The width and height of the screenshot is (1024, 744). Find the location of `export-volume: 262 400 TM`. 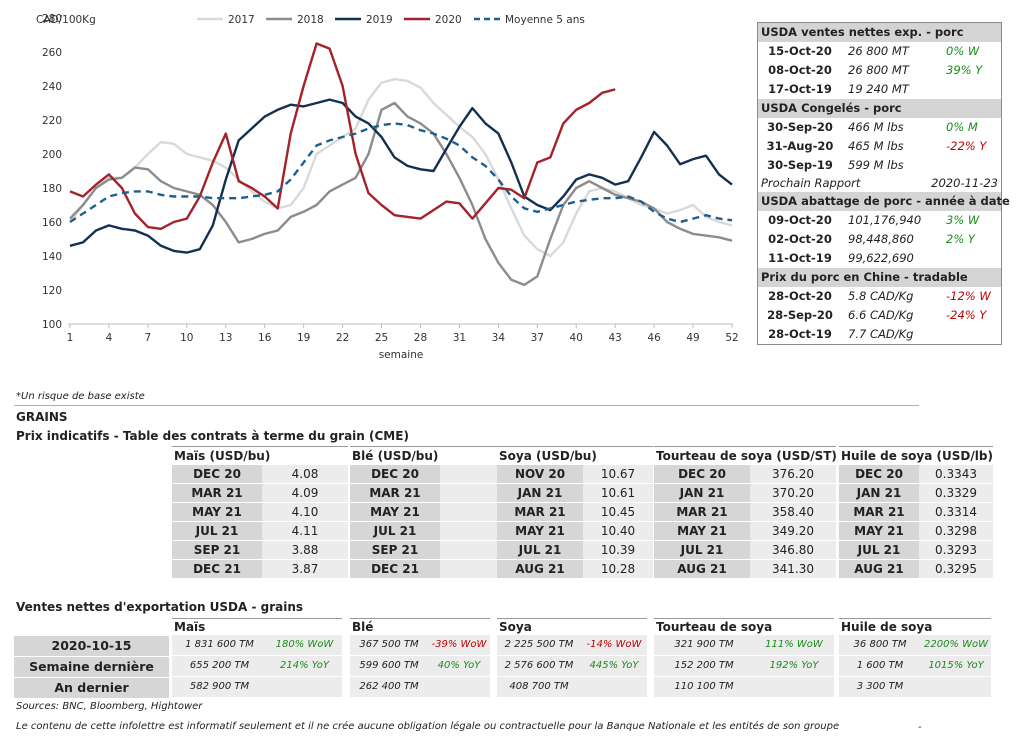

export-volume: 262 400 TM is located at coordinates (389, 686).